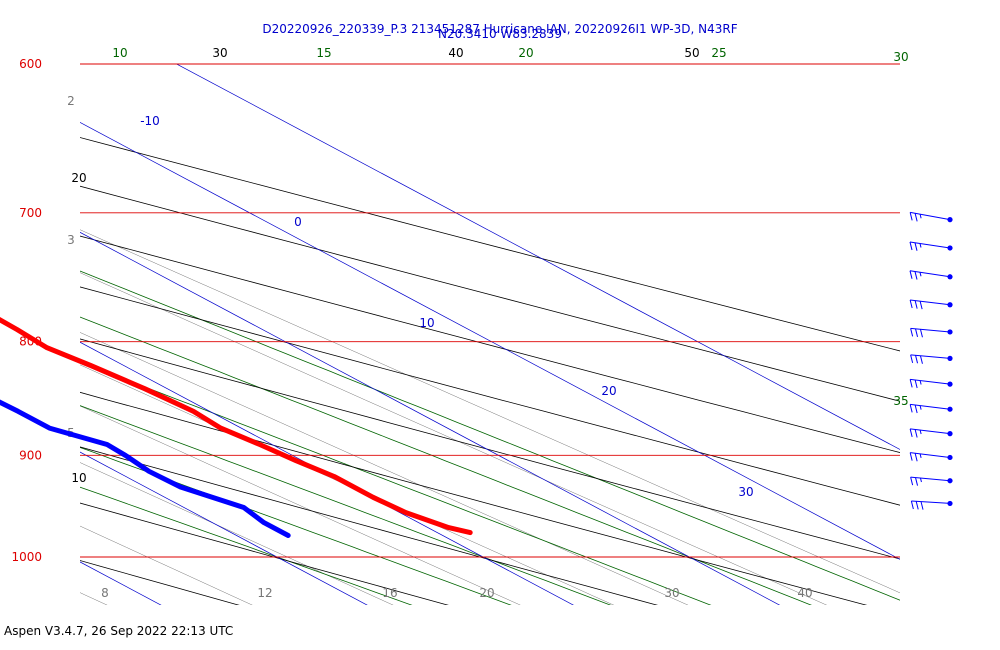 Image resolution: width=1000 pixels, height=650 pixels. What do you see at coordinates (264, 593) in the screenshot?
I see `mixing-ratio-label: 12` at bounding box center [264, 593].